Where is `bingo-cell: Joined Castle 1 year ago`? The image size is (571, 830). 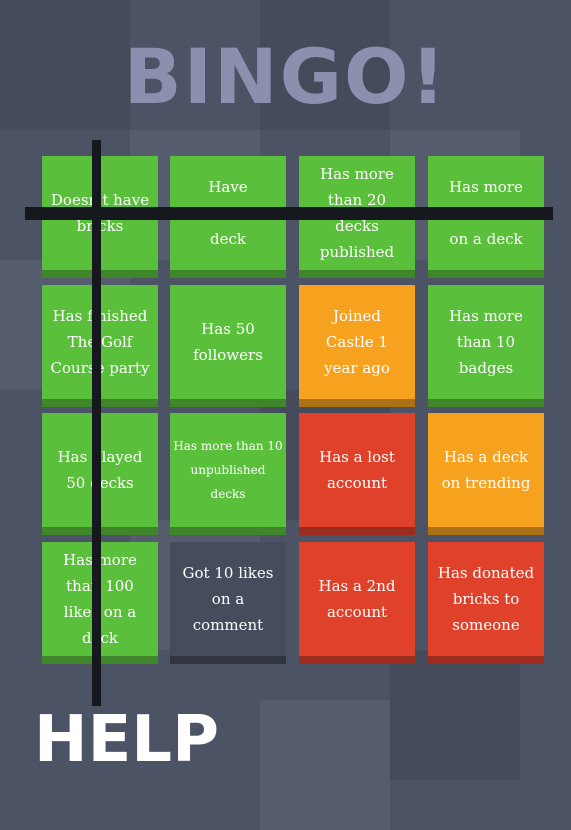 bingo-cell: Joined Castle 1 year ago is located at coordinates (357, 346).